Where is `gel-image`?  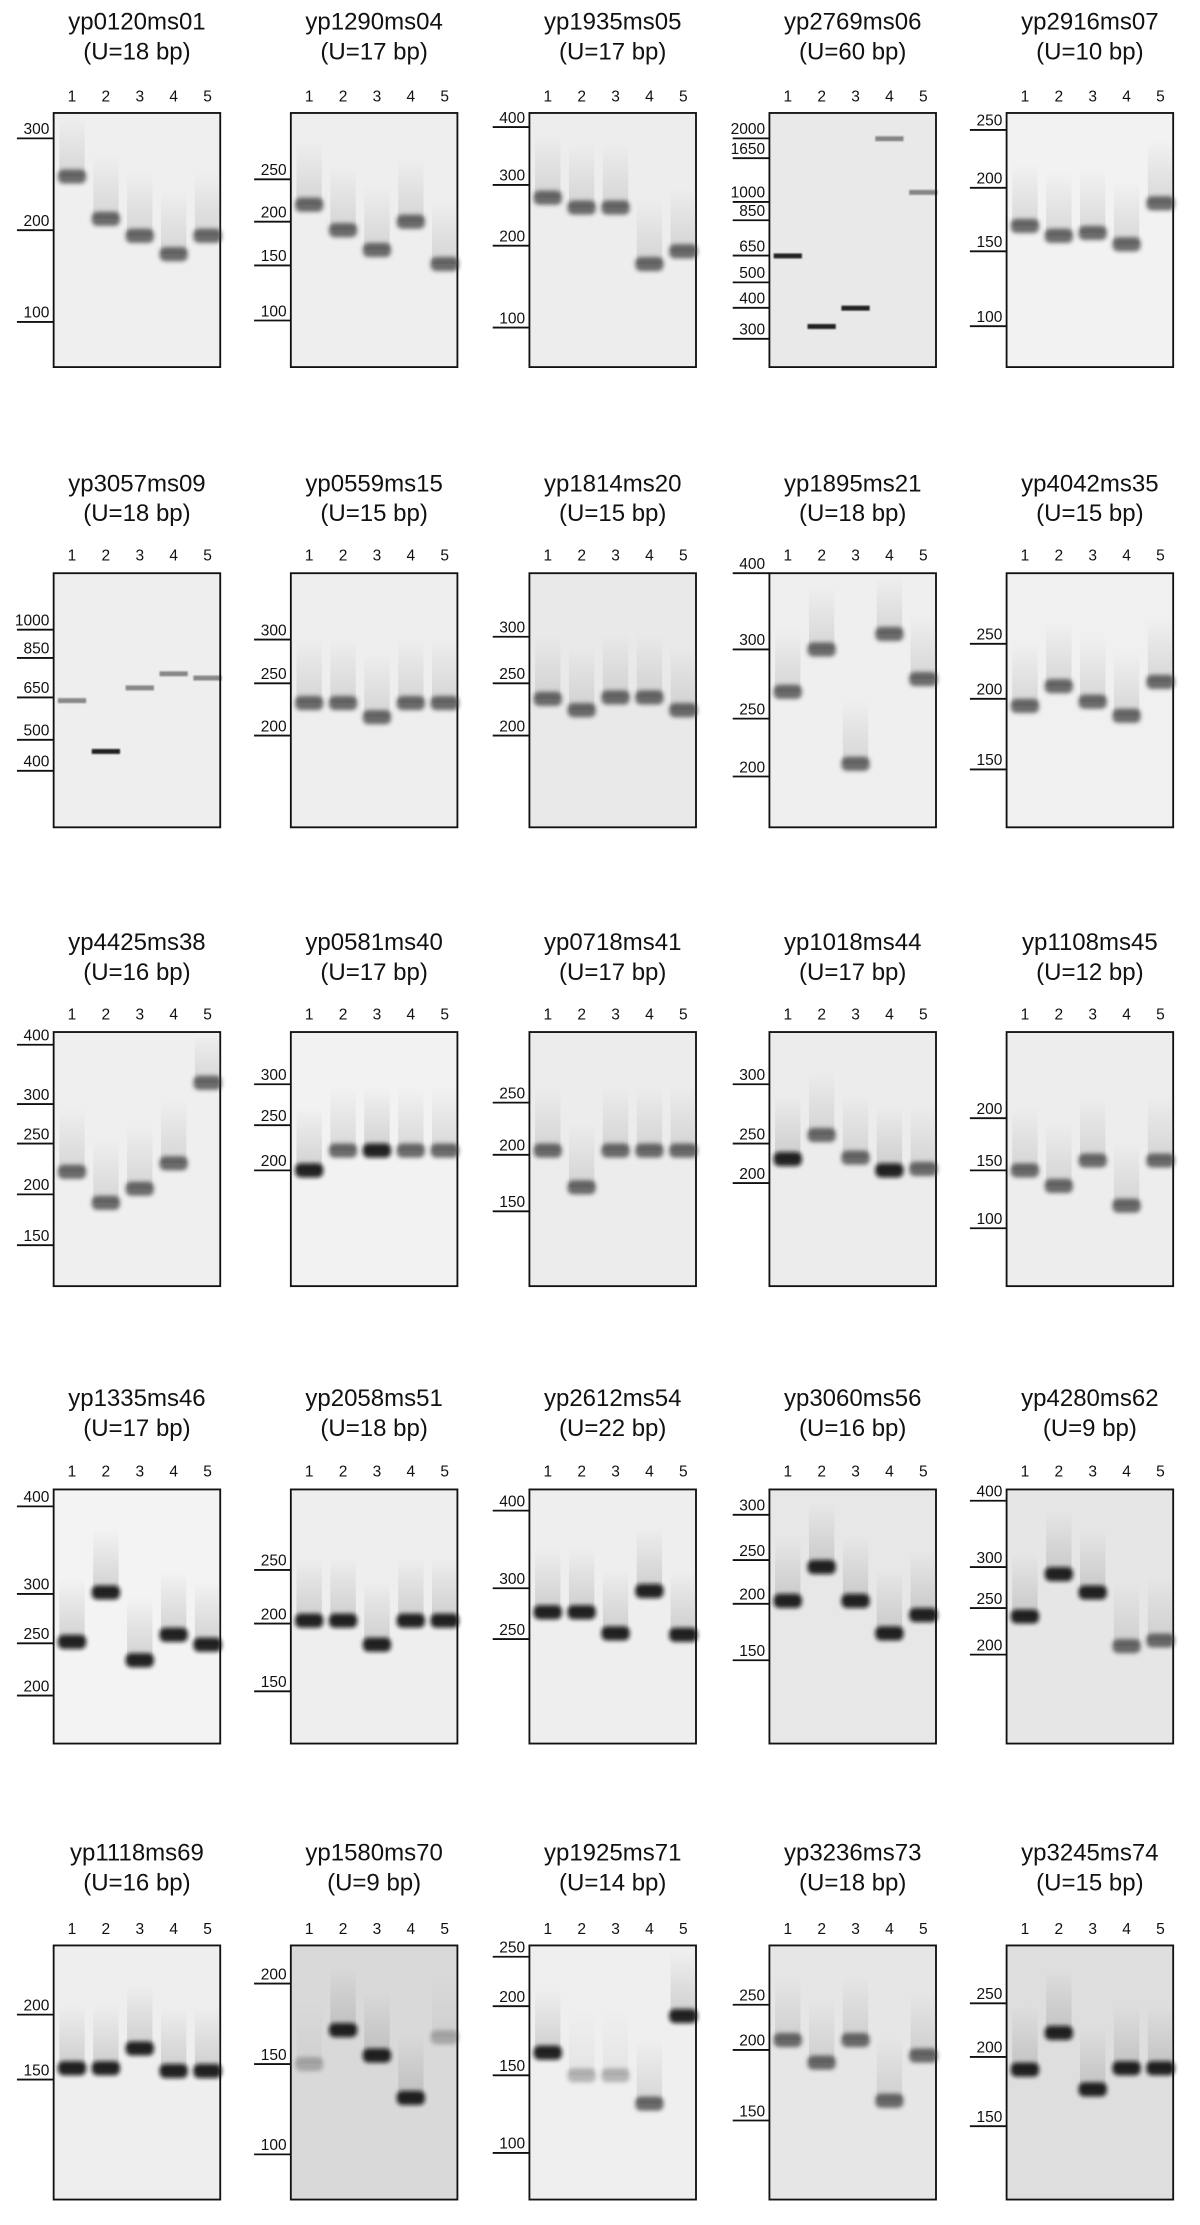 gel-image is located at coordinates (852, 700).